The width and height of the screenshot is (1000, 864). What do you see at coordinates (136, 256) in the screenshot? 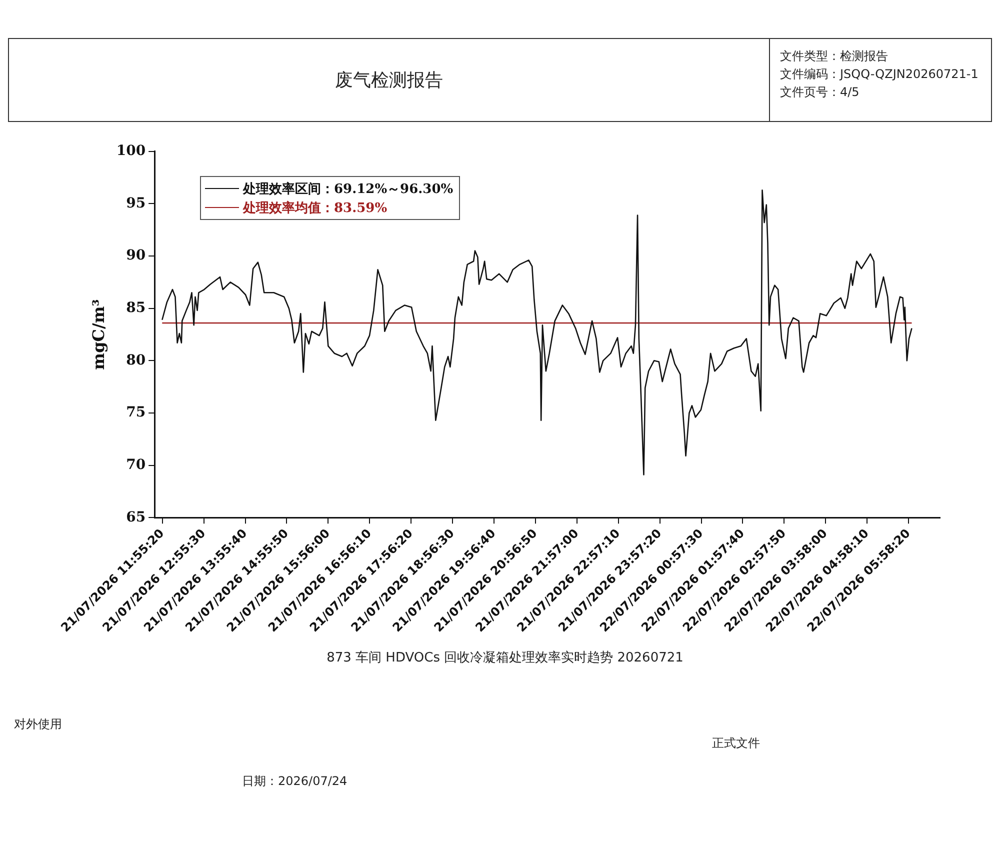
I see `y-tick-label: 90` at bounding box center [136, 256].